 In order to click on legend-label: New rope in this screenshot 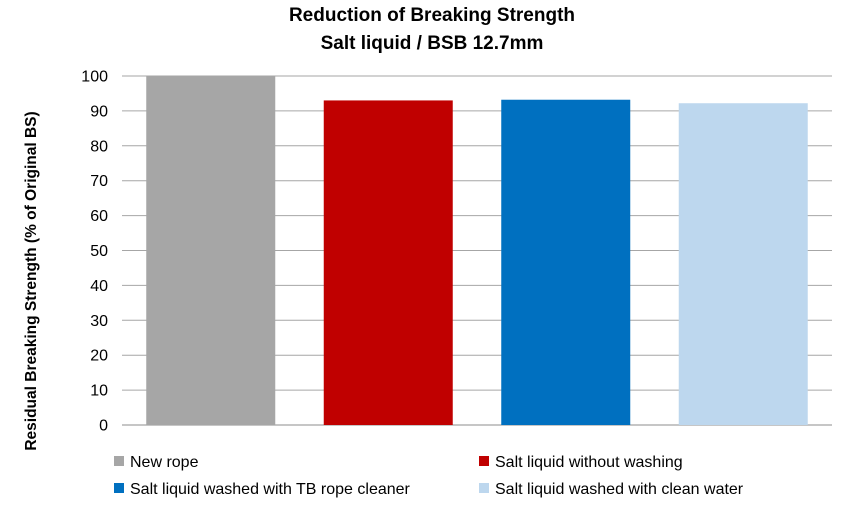, I will do `click(164, 462)`.